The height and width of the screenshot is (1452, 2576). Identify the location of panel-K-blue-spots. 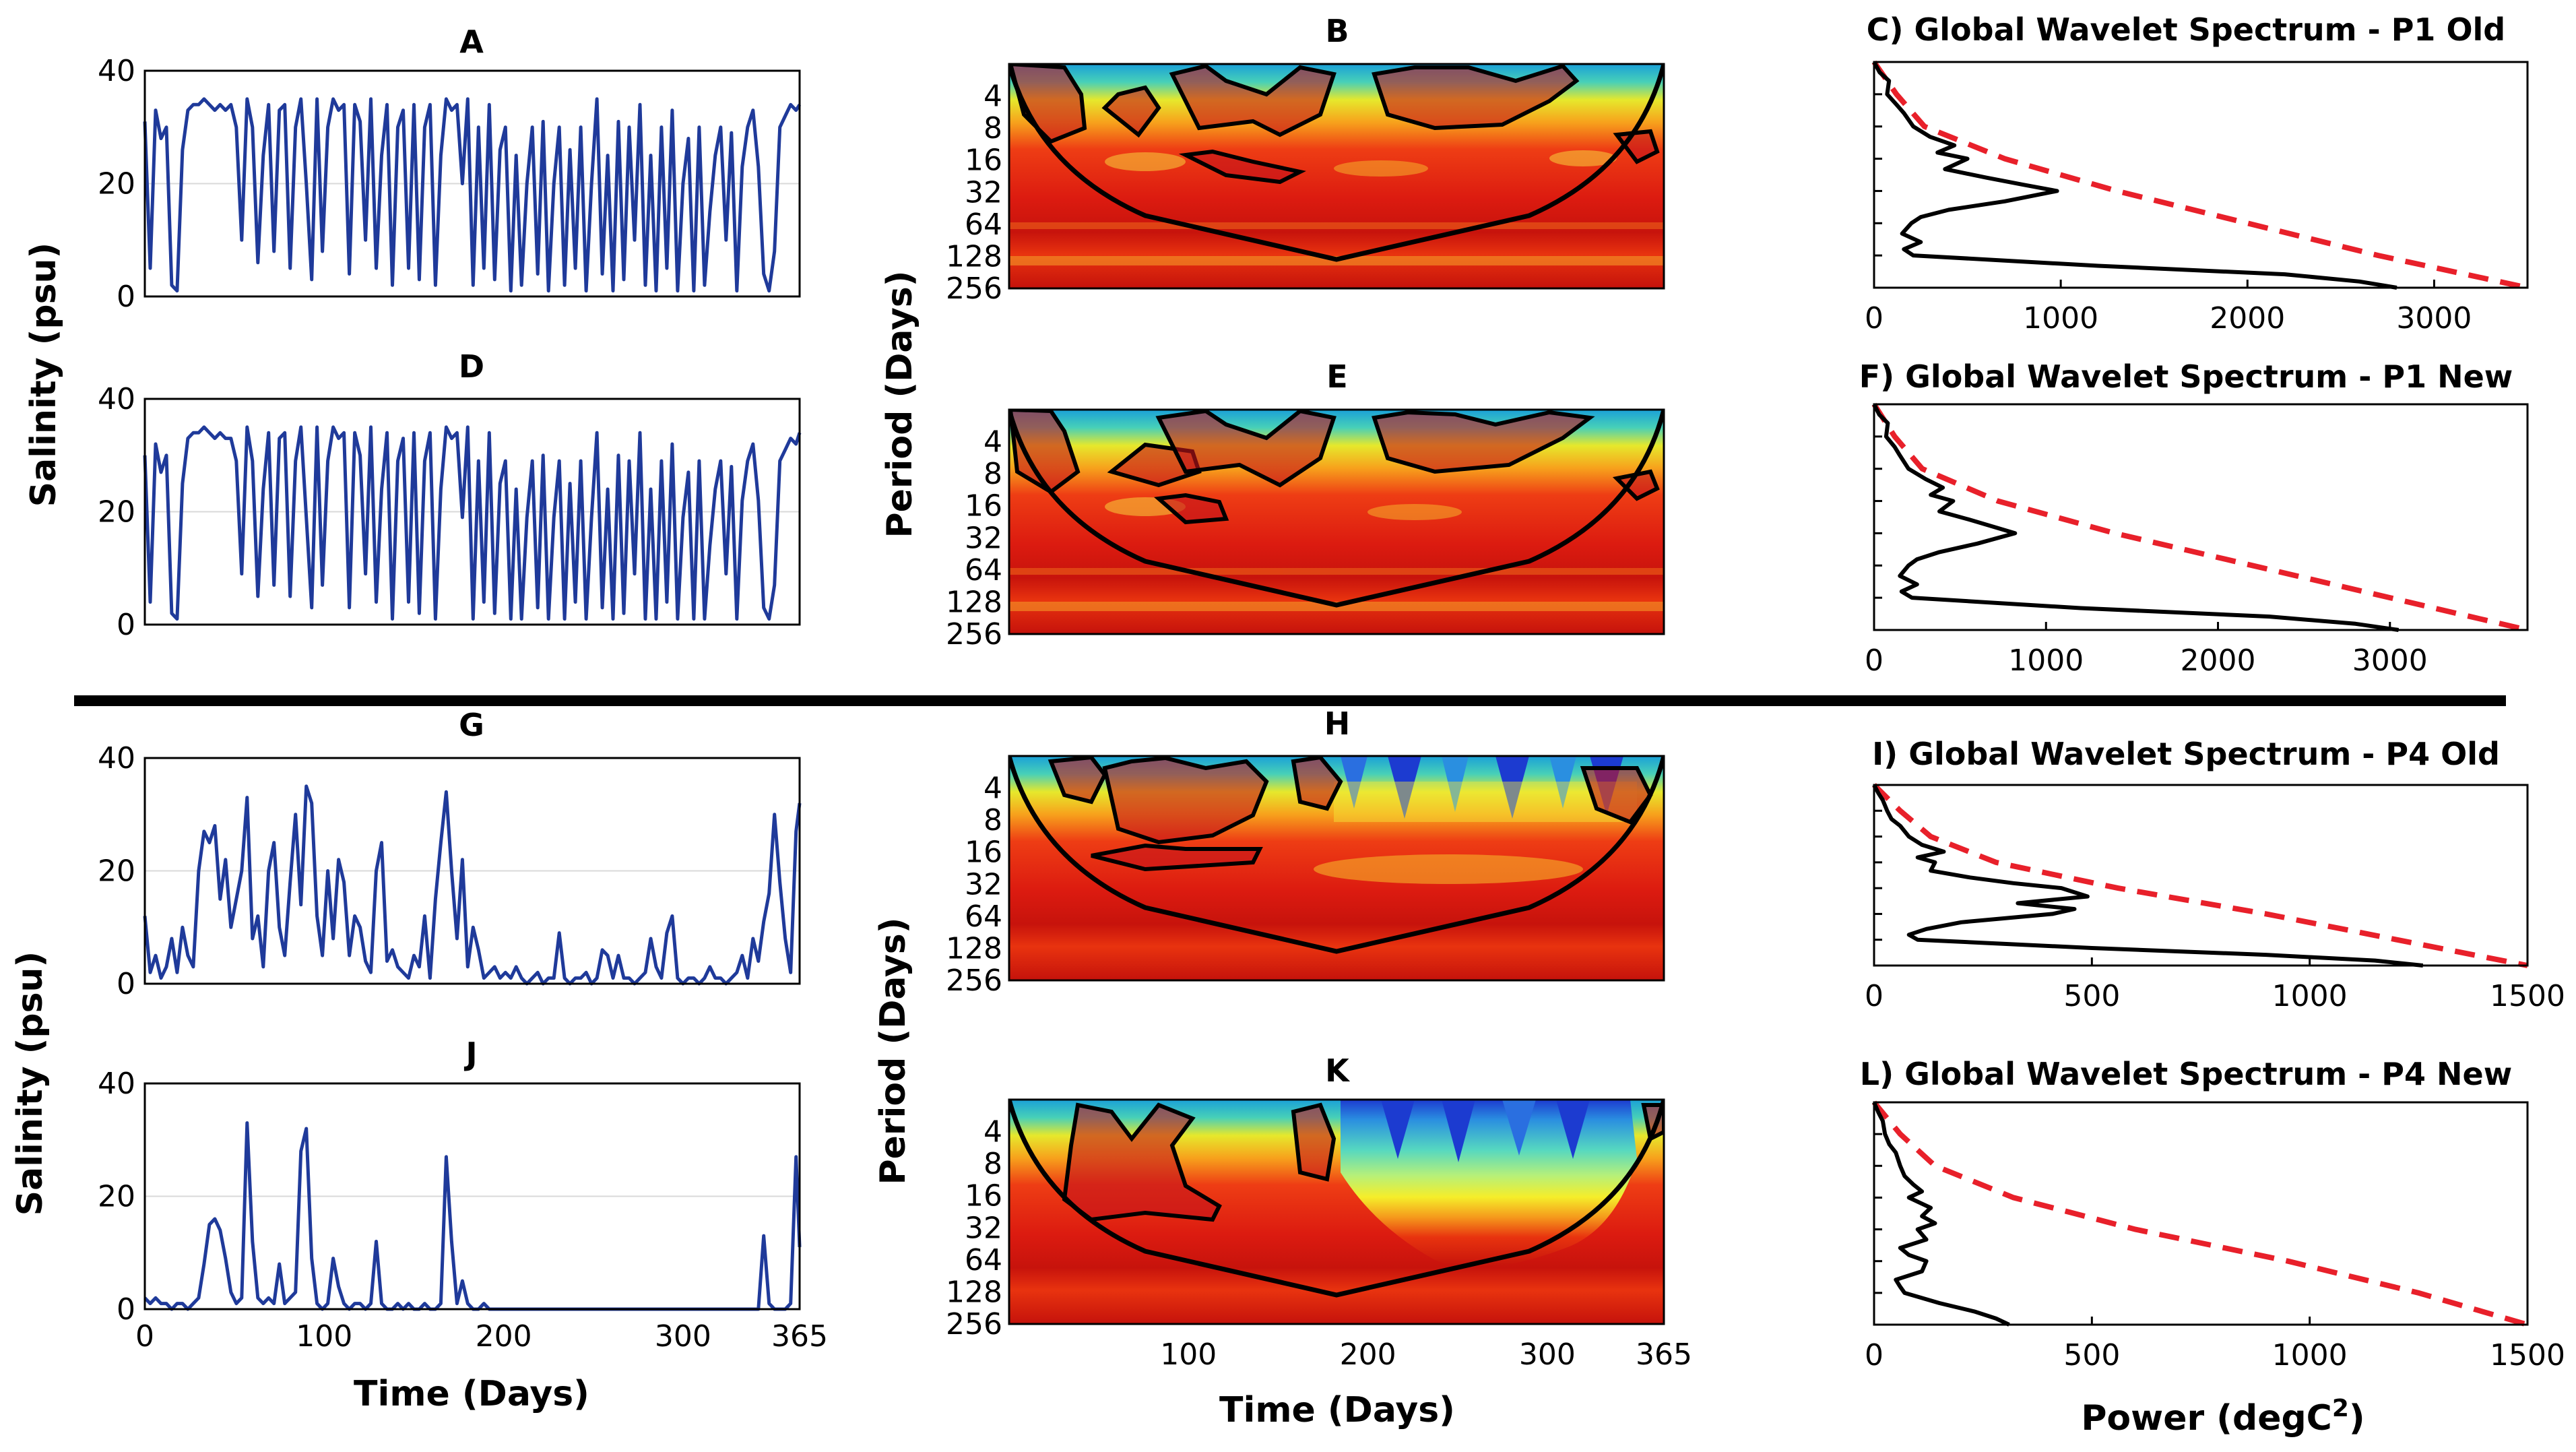
(1485, 1131).